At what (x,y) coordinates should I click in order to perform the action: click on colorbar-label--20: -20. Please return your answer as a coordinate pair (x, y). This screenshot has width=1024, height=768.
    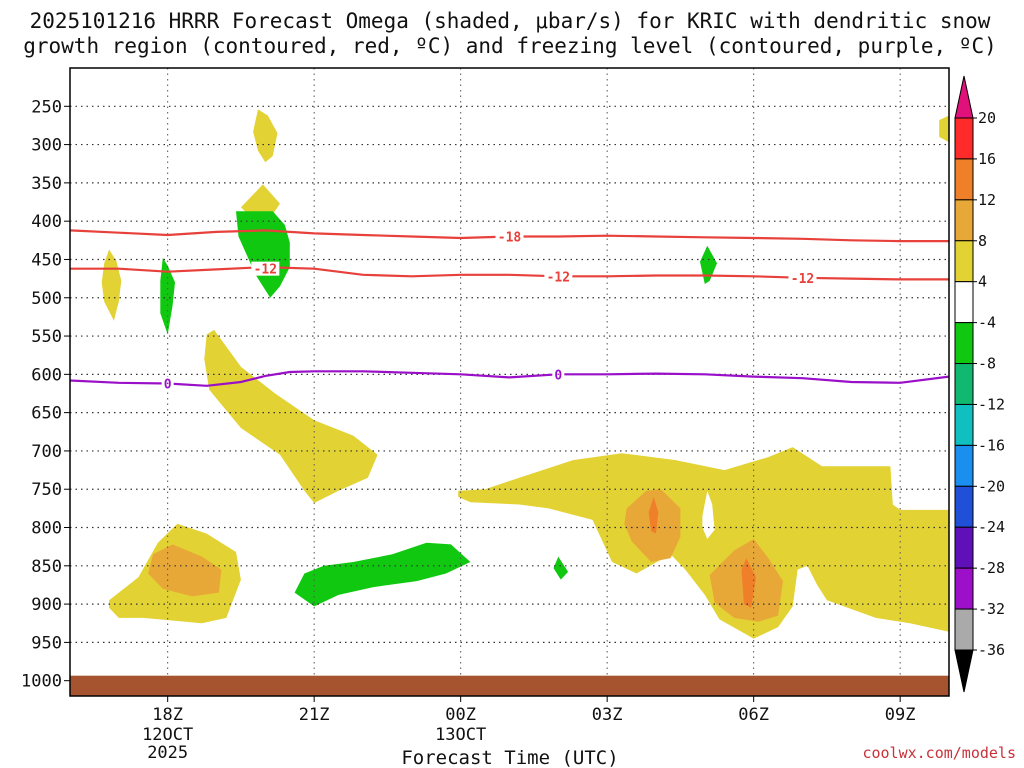
    Looking at the image, I should click on (991, 486).